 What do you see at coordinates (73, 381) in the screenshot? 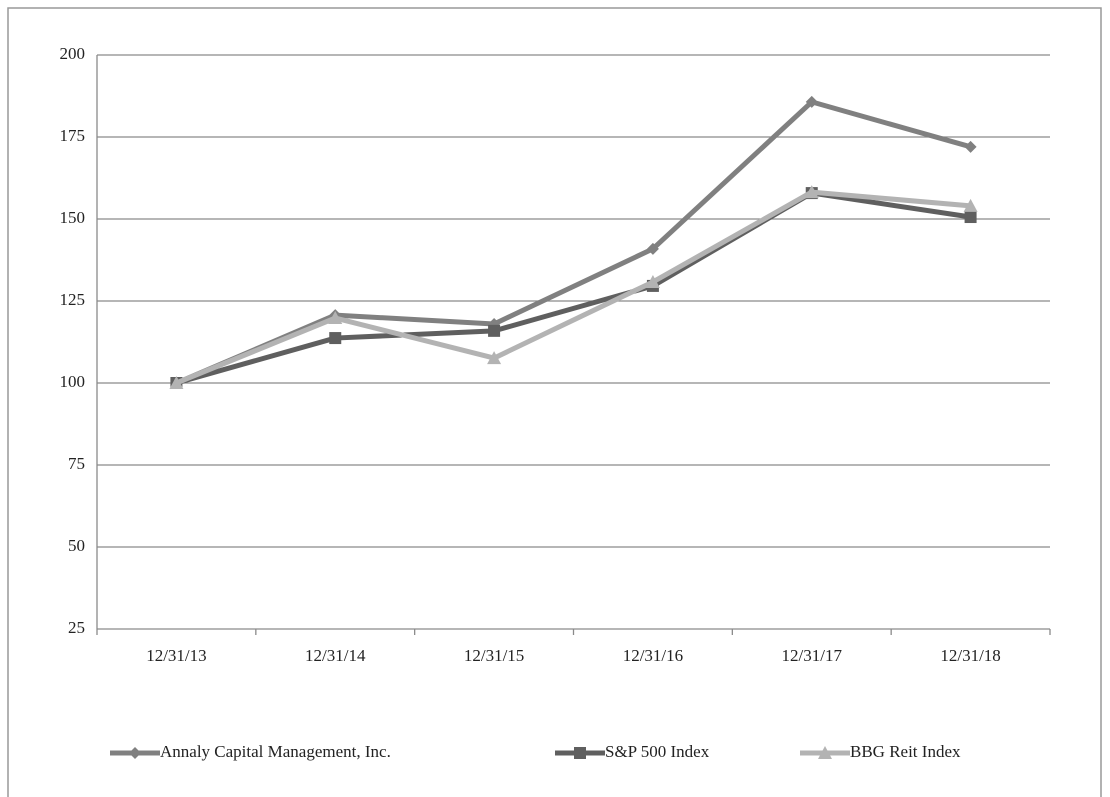
I see `y-tick-label: 100` at bounding box center [73, 381].